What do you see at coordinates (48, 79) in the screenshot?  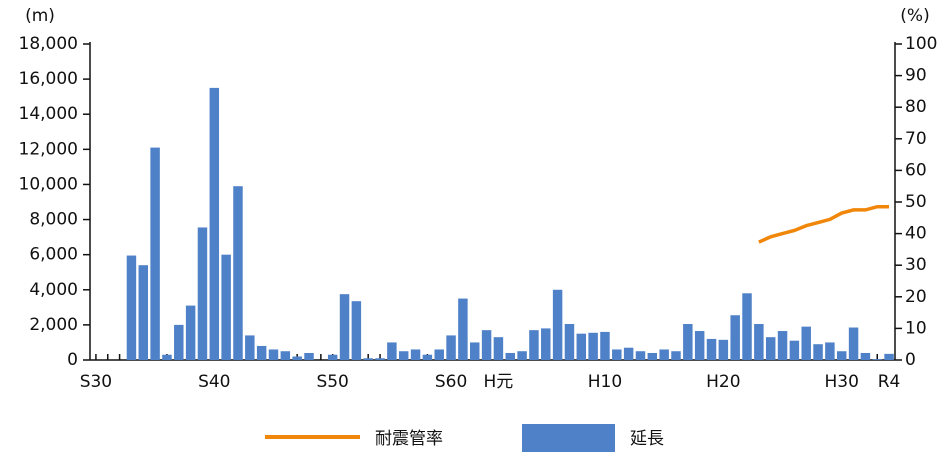 I see `y-tick-label: 16,000` at bounding box center [48, 79].